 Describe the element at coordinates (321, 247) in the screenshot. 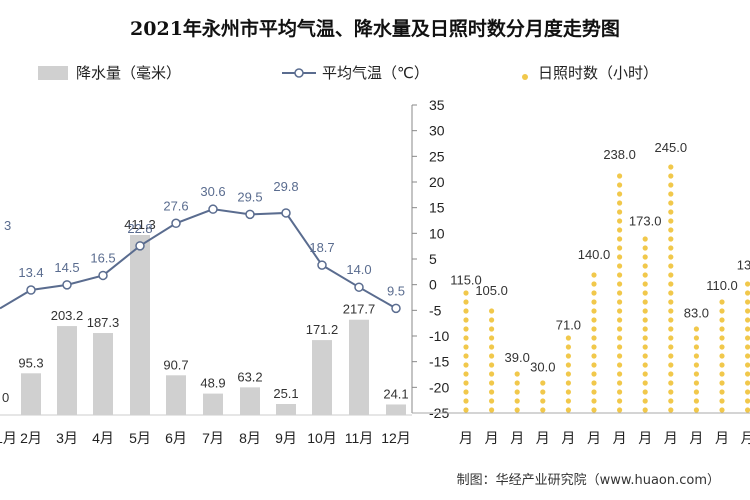

I see `temp-point-label: 18.7` at that location.